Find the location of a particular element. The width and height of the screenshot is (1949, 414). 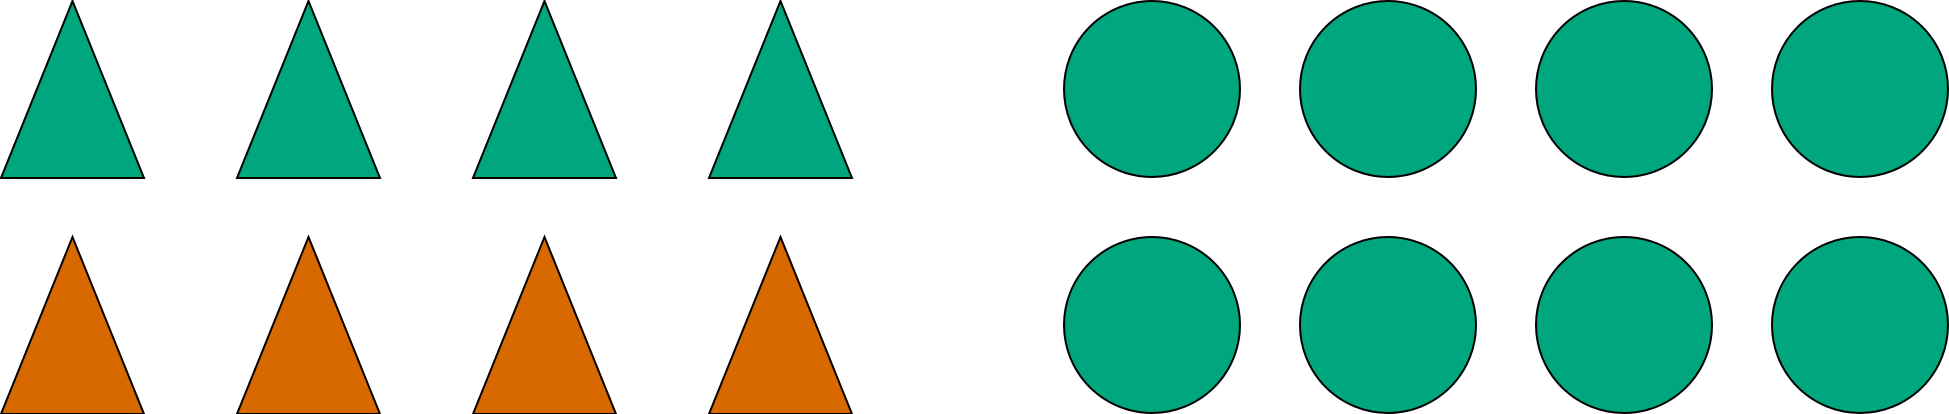

green-circle-r2-c4 is located at coordinates (1860, 325).